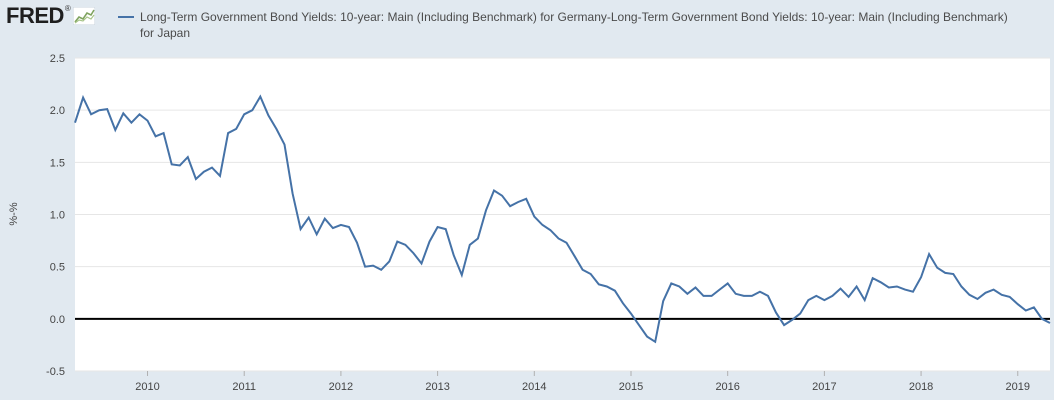  Describe the element at coordinates (1018, 387) in the screenshot. I see `x-tick-label: 2019` at that location.